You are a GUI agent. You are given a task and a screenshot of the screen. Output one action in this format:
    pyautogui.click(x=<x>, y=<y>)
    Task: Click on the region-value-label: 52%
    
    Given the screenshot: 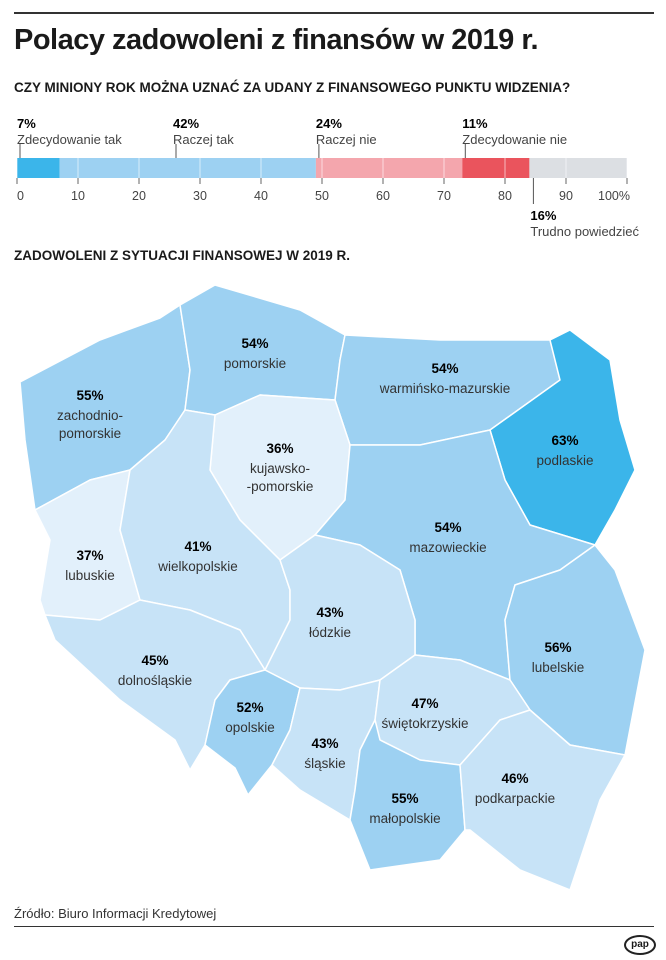 What is the action you would take?
    pyautogui.click(x=249, y=707)
    